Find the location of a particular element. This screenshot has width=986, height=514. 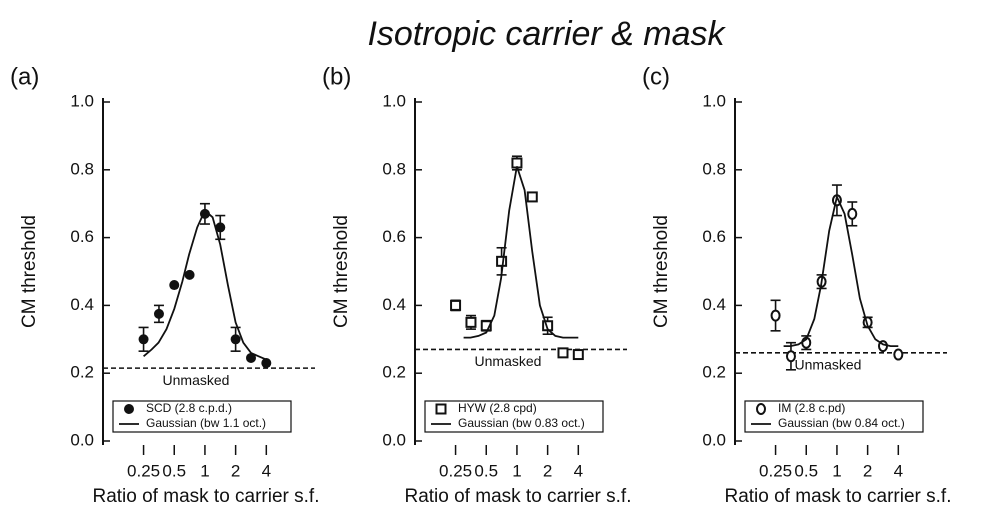

panel-label: (a) is located at coordinates (24, 76).